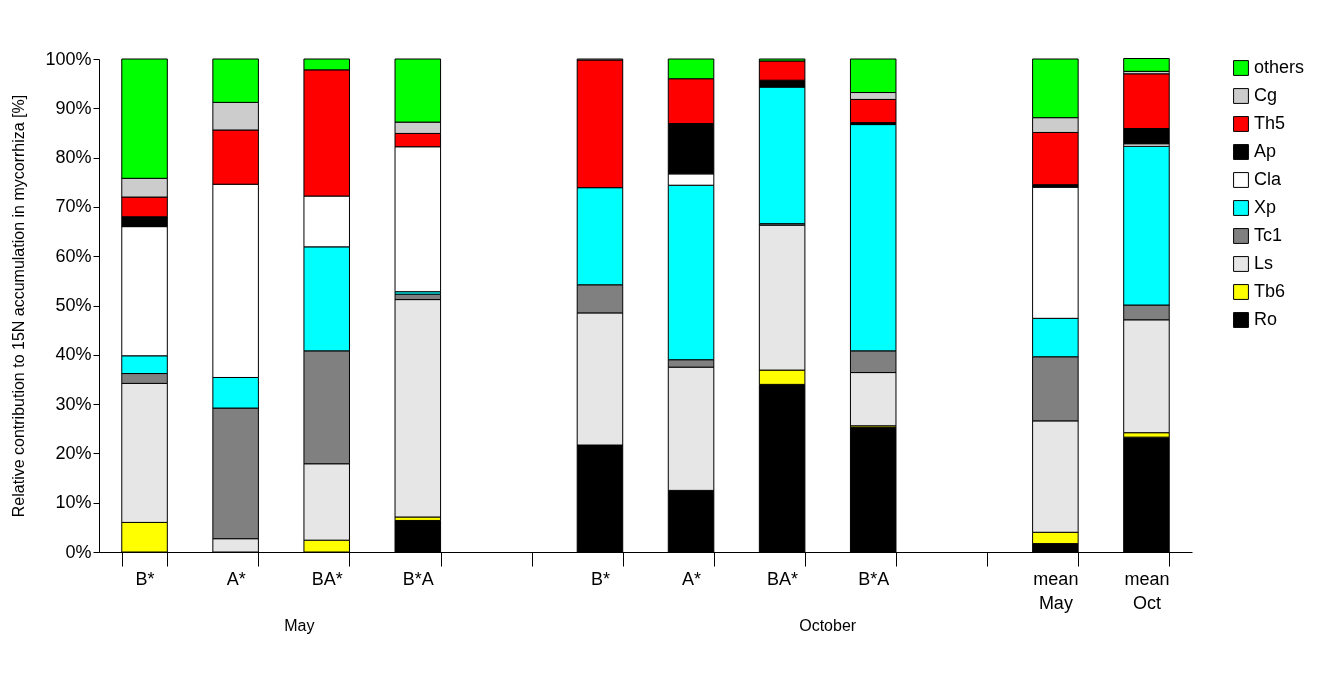  What do you see at coordinates (68, 58) in the screenshot?
I see `y-tick-label: 100%` at bounding box center [68, 58].